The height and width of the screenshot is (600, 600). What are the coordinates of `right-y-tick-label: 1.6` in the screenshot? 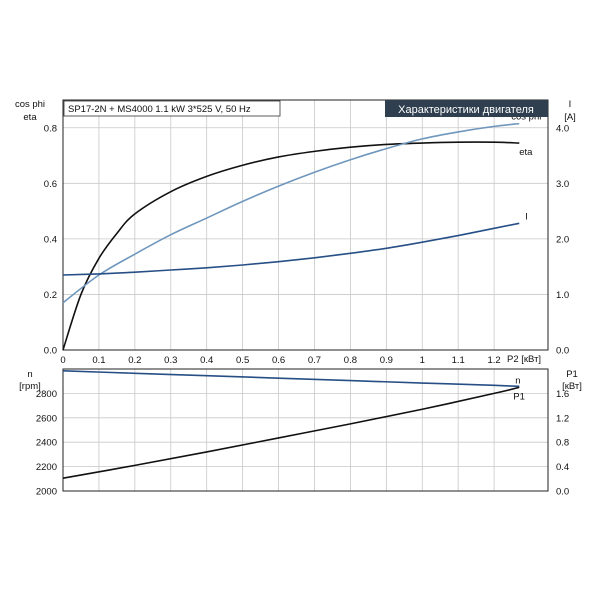 It's located at (562, 394).